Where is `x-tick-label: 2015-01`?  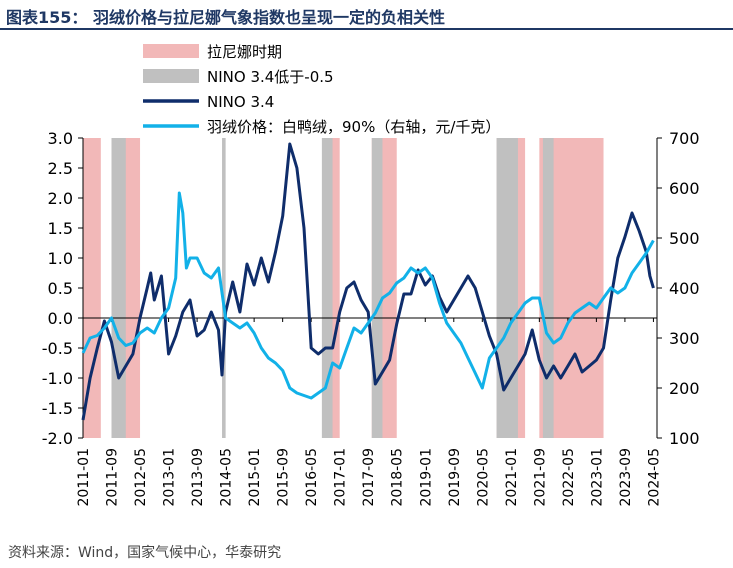 x-tick-label: 2015-01 is located at coordinates (255, 477).